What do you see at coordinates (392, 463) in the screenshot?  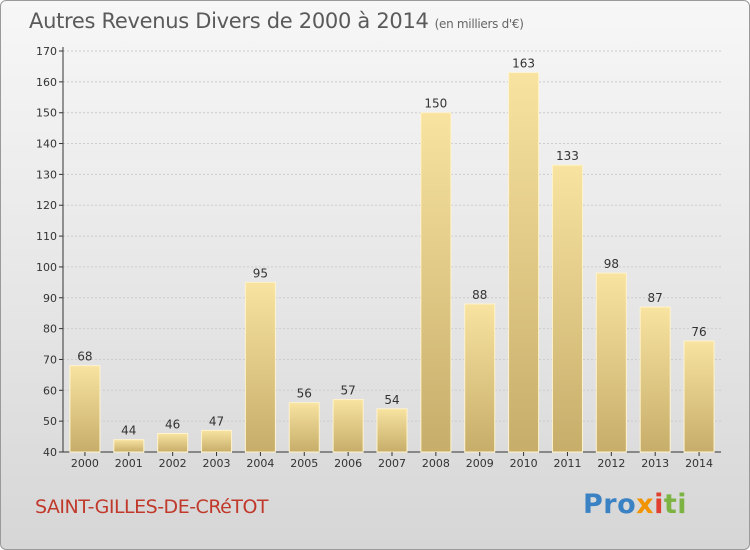 I see `x-tick-label: 2007` at bounding box center [392, 463].